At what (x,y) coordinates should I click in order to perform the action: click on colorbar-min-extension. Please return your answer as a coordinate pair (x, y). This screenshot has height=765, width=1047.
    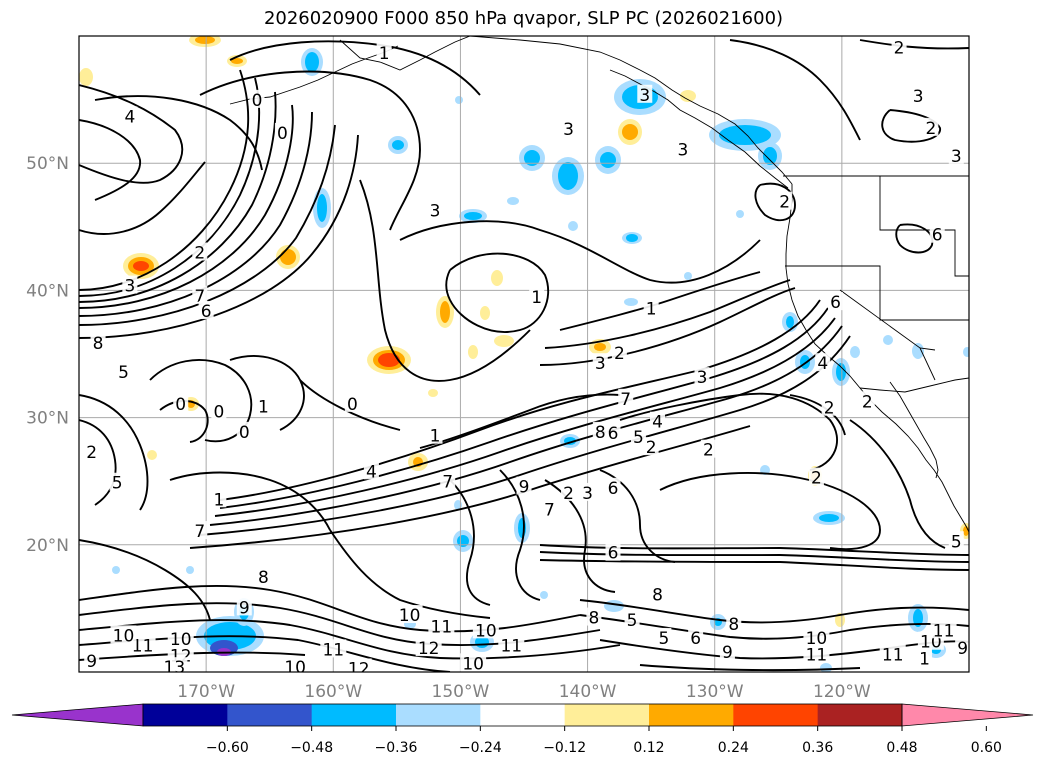
    Looking at the image, I should click on (77, 715).